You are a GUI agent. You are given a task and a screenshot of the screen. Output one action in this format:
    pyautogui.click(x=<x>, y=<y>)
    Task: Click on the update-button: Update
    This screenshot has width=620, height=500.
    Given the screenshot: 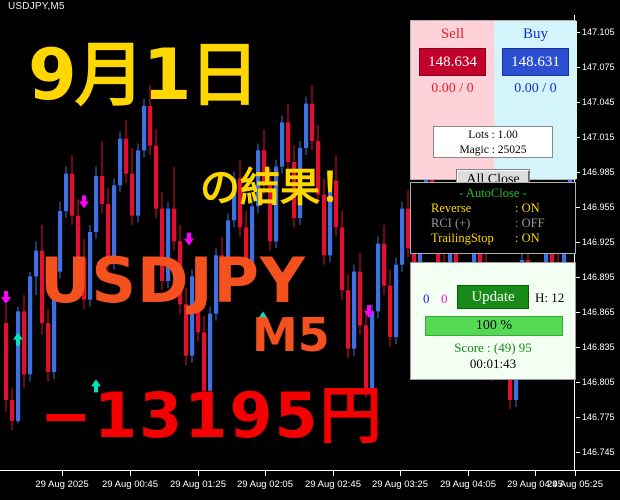 What is the action you would take?
    pyautogui.click(x=493, y=297)
    